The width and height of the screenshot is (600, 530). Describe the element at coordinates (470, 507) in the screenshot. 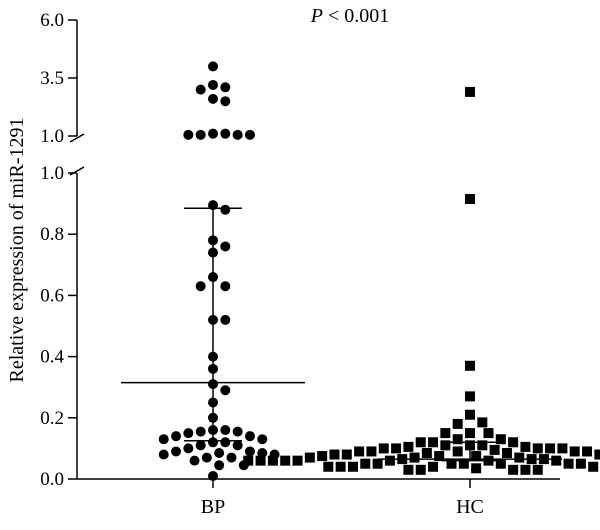

I see `x-tick-label: HC` at that location.